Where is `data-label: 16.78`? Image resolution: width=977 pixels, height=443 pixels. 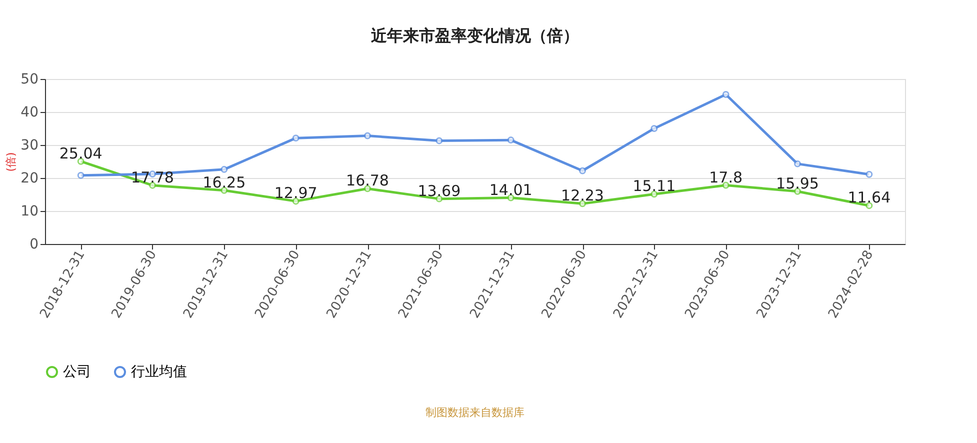 data-label: 16.78 is located at coordinates (367, 181).